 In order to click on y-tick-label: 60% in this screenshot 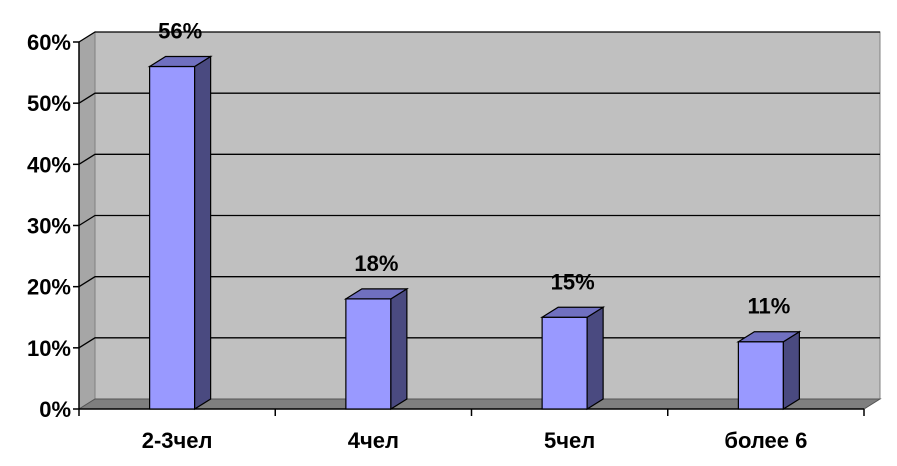, I will do `click(49, 42)`.